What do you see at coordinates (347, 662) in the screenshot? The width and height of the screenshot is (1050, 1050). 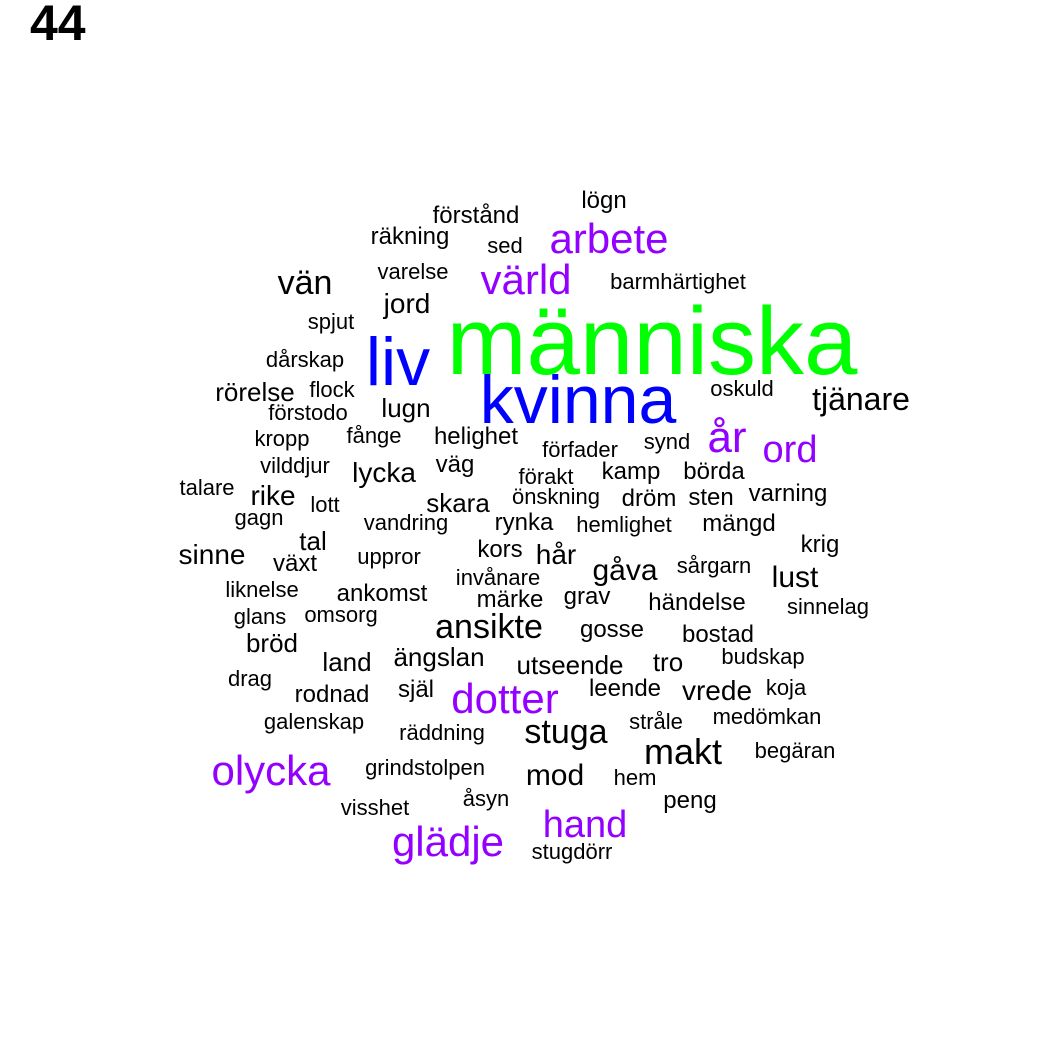 I see `cloud-word: land` at bounding box center [347, 662].